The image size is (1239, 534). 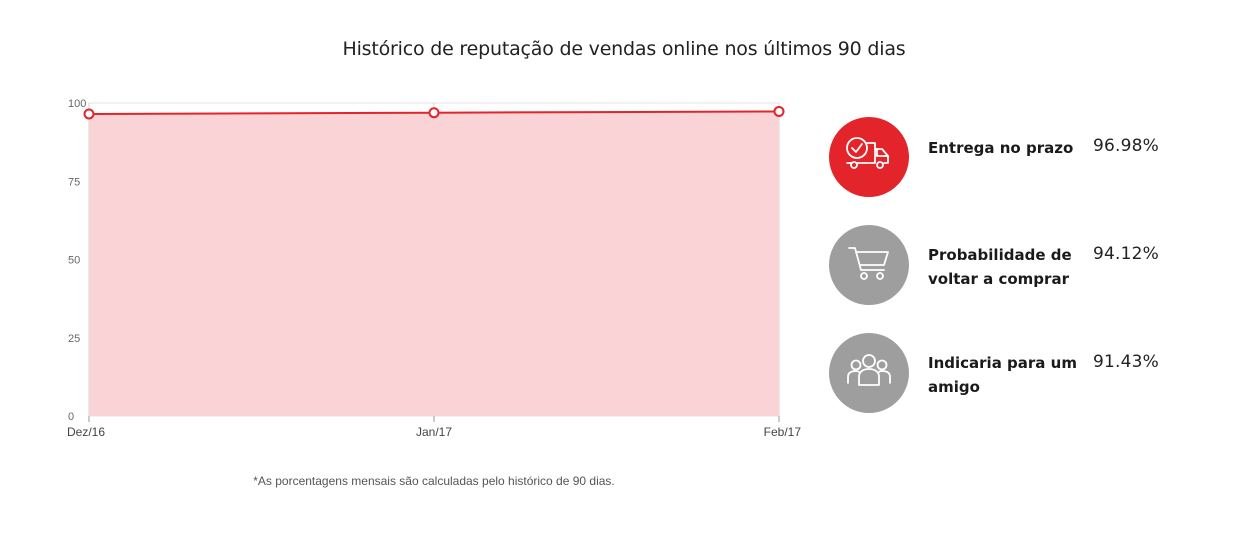 What do you see at coordinates (74, 339) in the screenshot?
I see `y-tick-label: 25` at bounding box center [74, 339].